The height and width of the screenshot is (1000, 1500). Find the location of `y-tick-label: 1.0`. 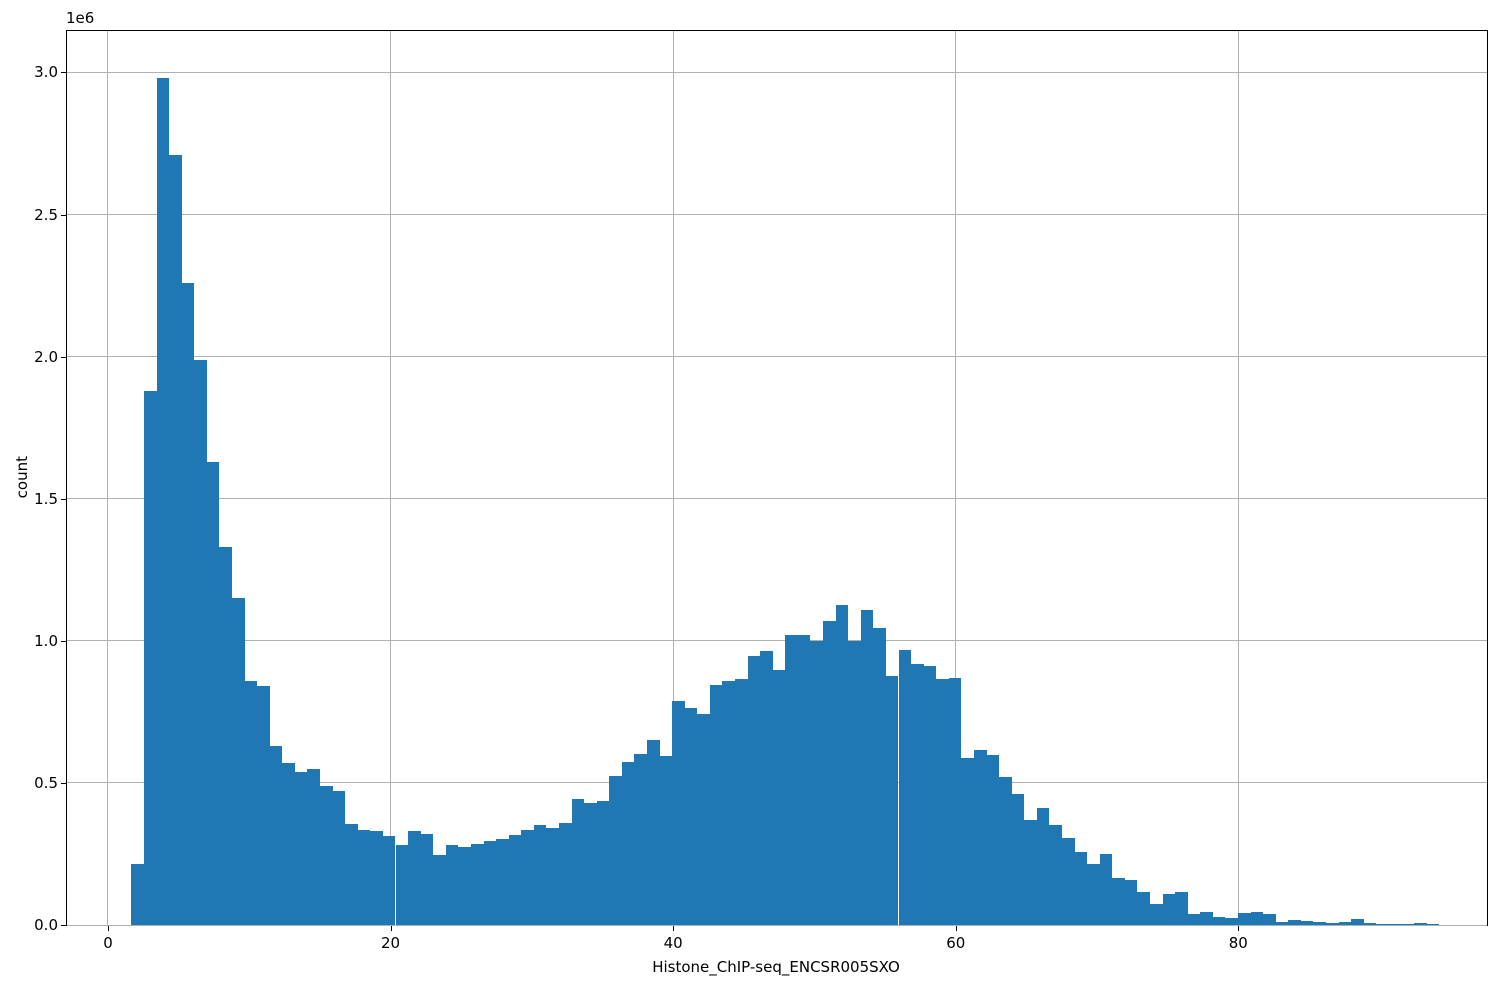

y-tick-label: 1.0 is located at coordinates (46, 640).